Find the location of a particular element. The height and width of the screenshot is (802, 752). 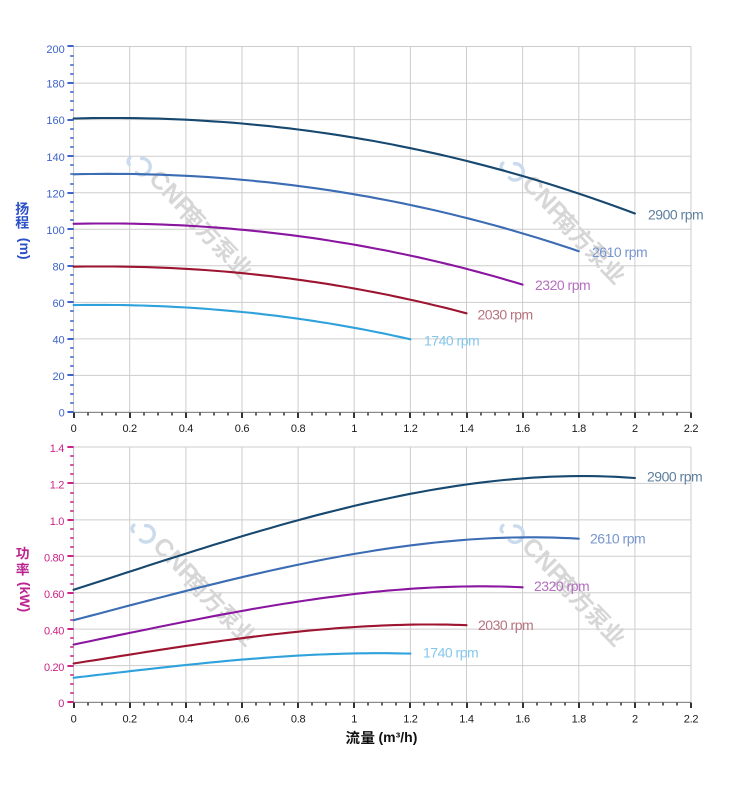

svg-text: 200 is located at coordinates (55, 50).